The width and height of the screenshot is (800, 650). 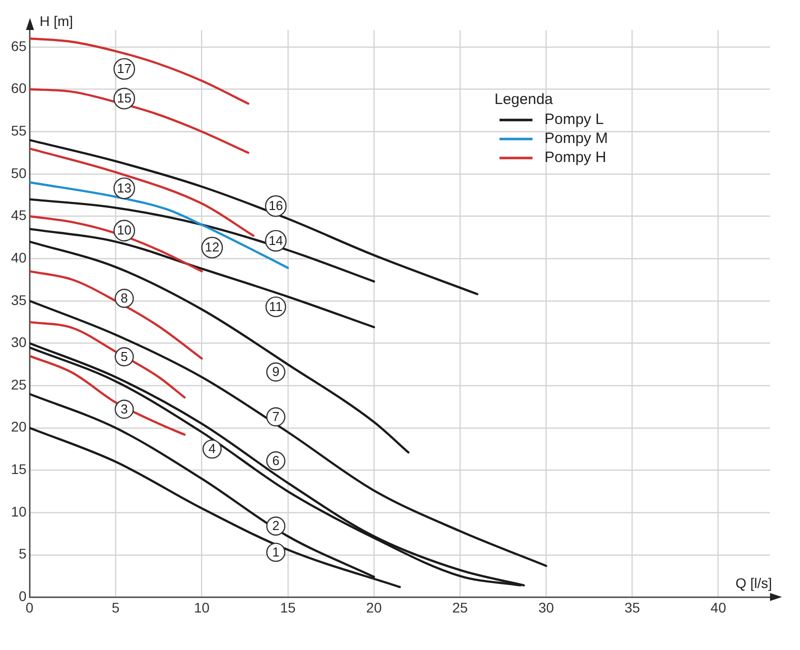 What do you see at coordinates (718, 607) in the screenshot?
I see `x-tick-label: 40` at bounding box center [718, 607].